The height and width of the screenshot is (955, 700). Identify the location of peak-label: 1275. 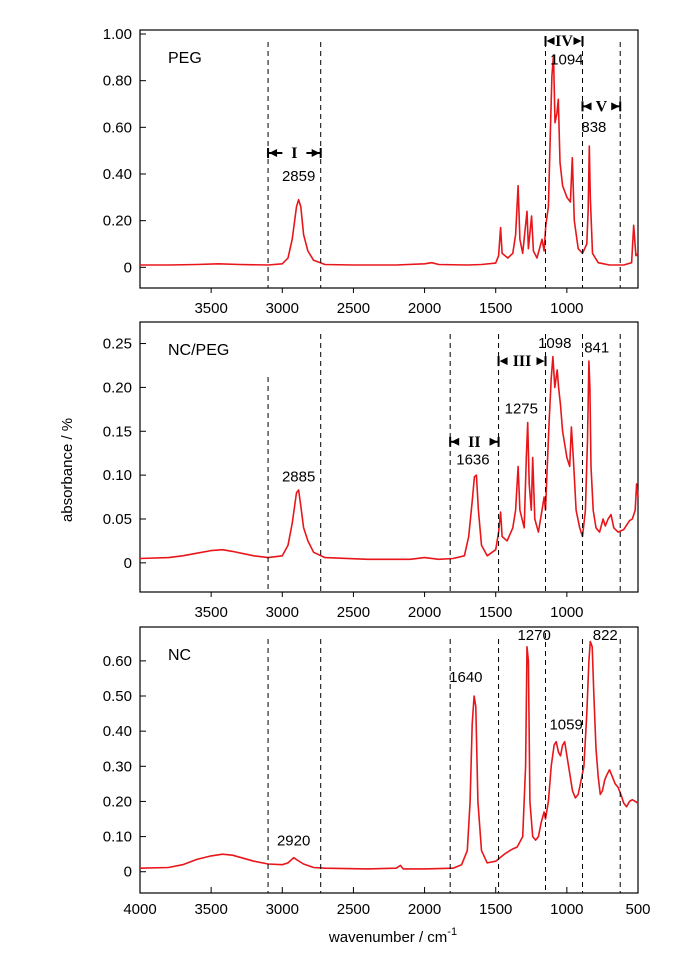
(521, 409).